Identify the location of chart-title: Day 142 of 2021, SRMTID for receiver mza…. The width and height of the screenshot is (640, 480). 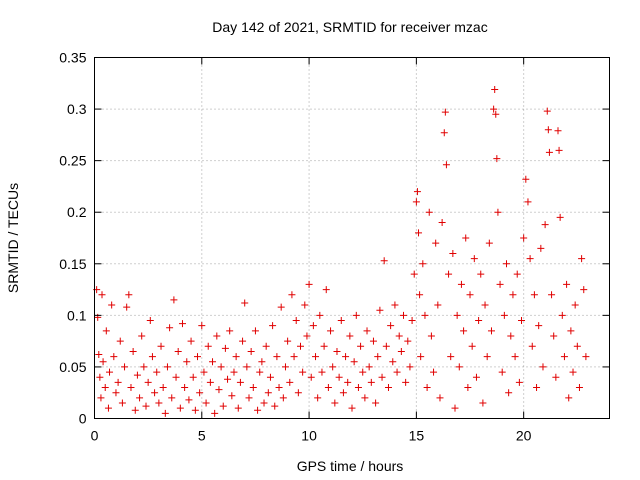
(349, 27).